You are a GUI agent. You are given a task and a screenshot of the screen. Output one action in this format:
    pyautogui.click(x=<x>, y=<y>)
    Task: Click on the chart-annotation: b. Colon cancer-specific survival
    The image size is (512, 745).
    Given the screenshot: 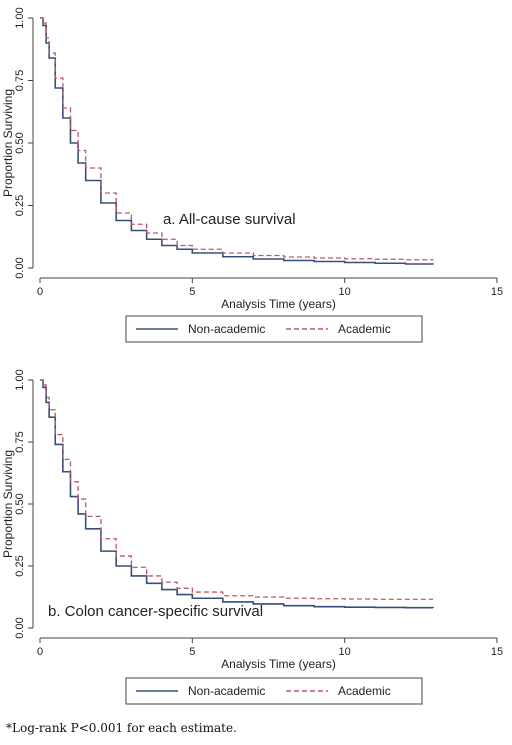 What is the action you would take?
    pyautogui.click(x=155, y=611)
    